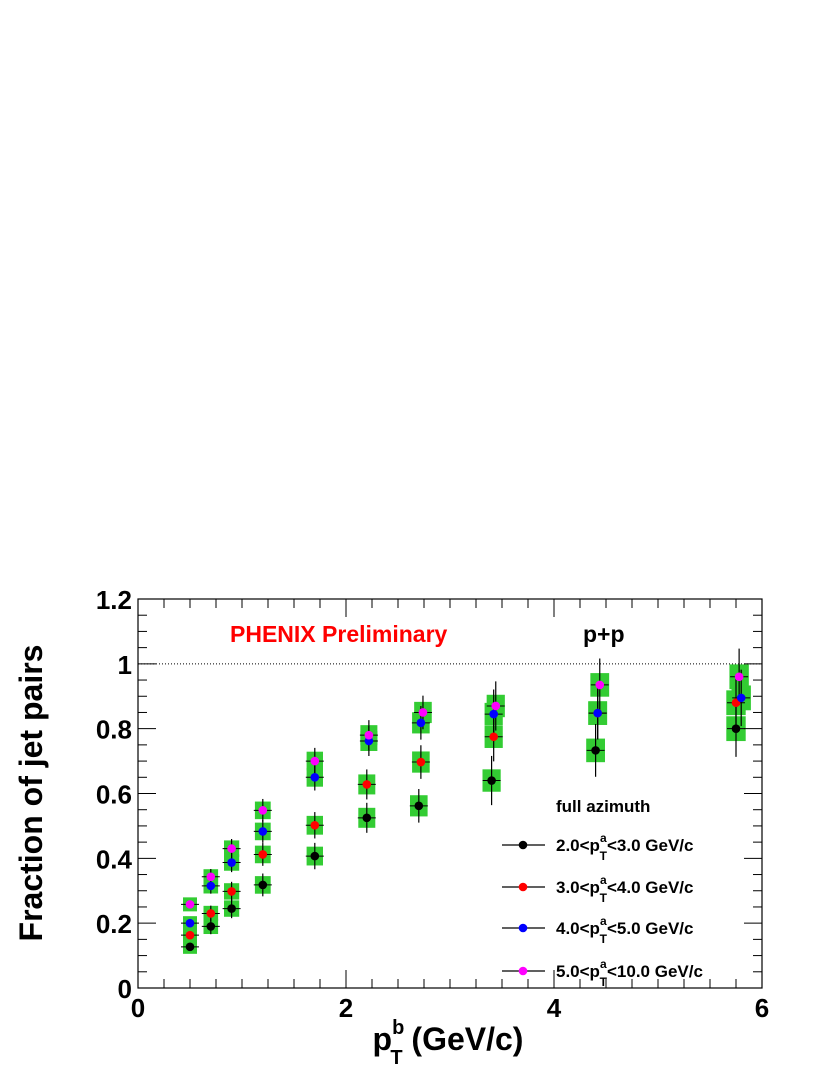  What do you see at coordinates (114, 859) in the screenshot?
I see `y-tick-label: 0.4` at bounding box center [114, 859].